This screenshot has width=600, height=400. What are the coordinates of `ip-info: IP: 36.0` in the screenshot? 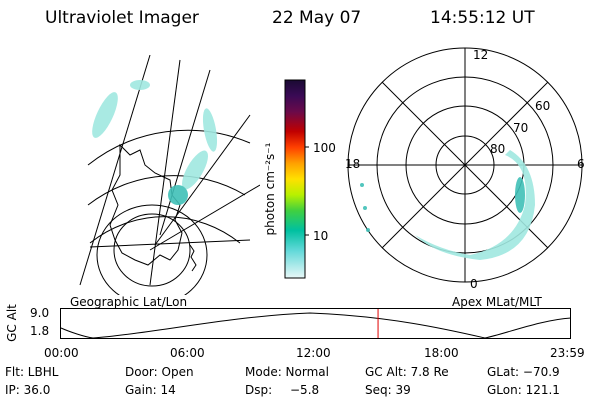 It's located at (28, 390).